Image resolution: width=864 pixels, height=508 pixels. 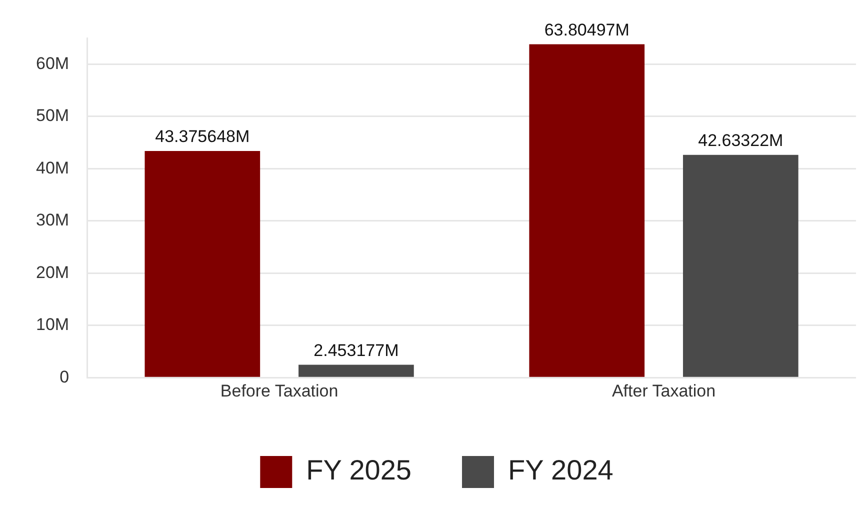 I want to click on y-tick-label: 30M, so click(x=53, y=220).